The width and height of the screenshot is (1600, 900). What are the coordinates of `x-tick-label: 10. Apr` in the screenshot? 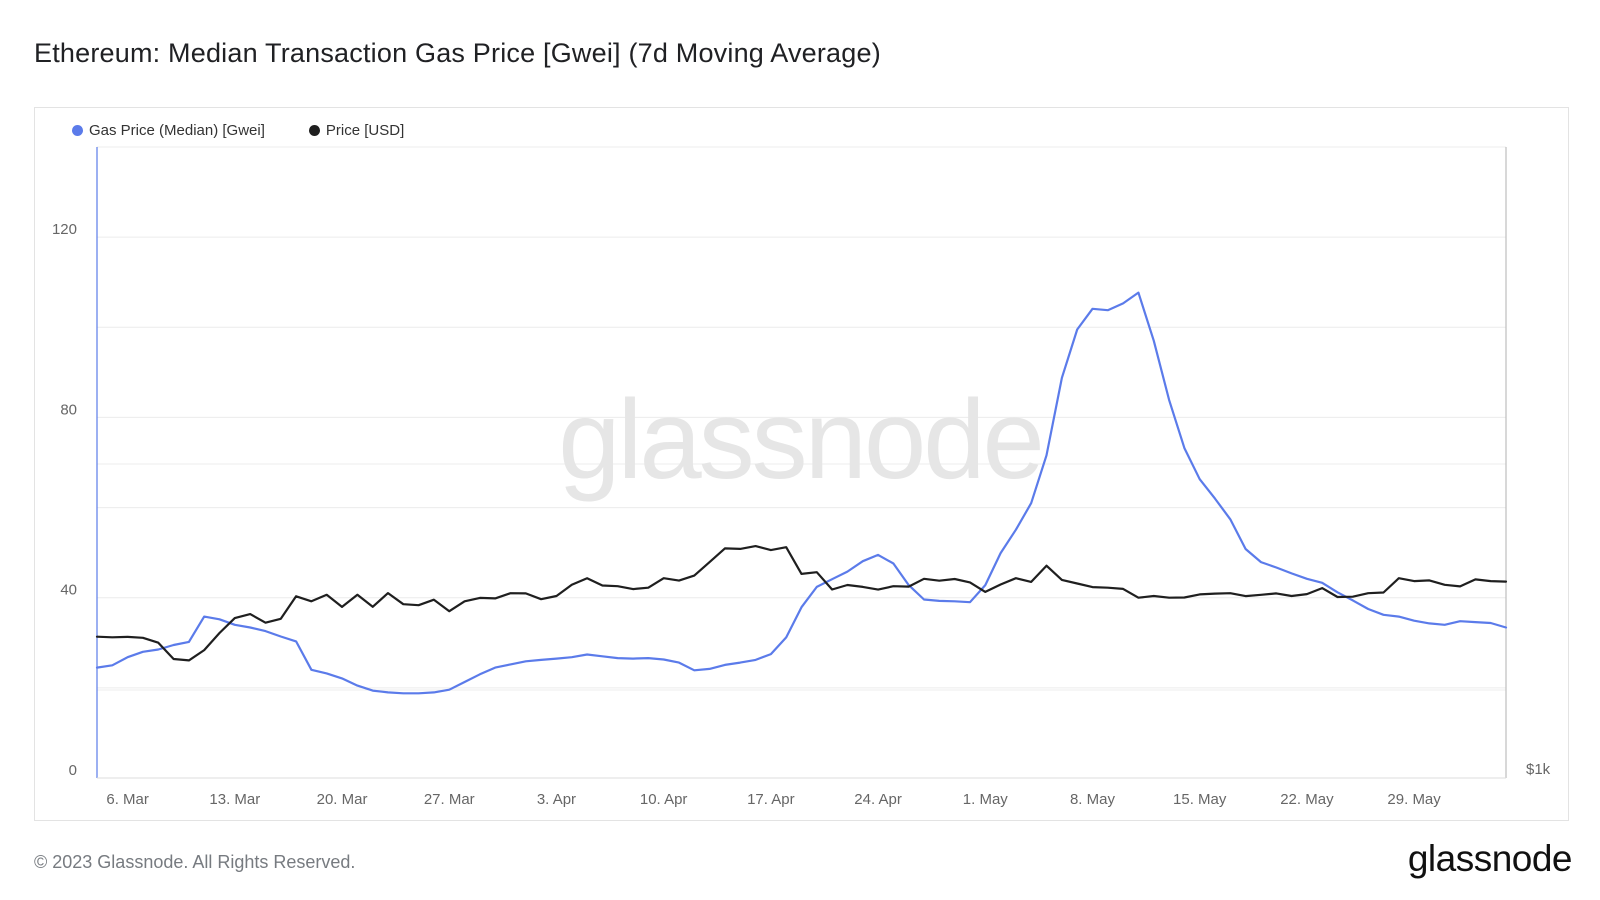 It's located at (664, 799).